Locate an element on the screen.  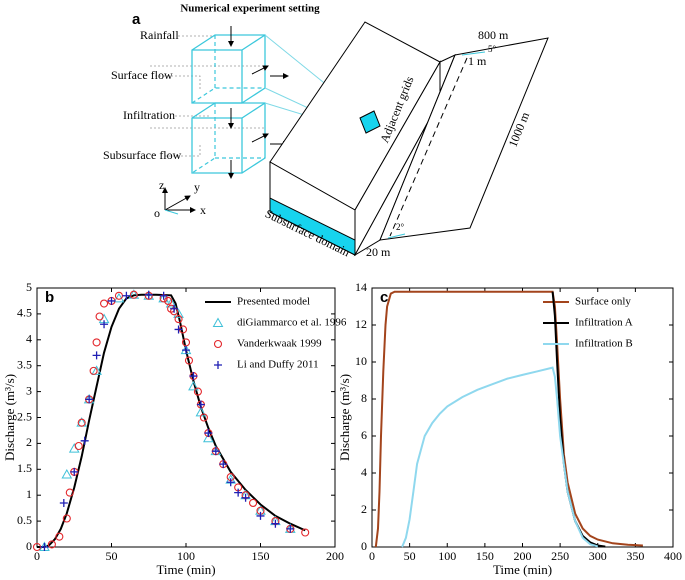
y-tick-label: 12 is located at coordinates (361, 324).